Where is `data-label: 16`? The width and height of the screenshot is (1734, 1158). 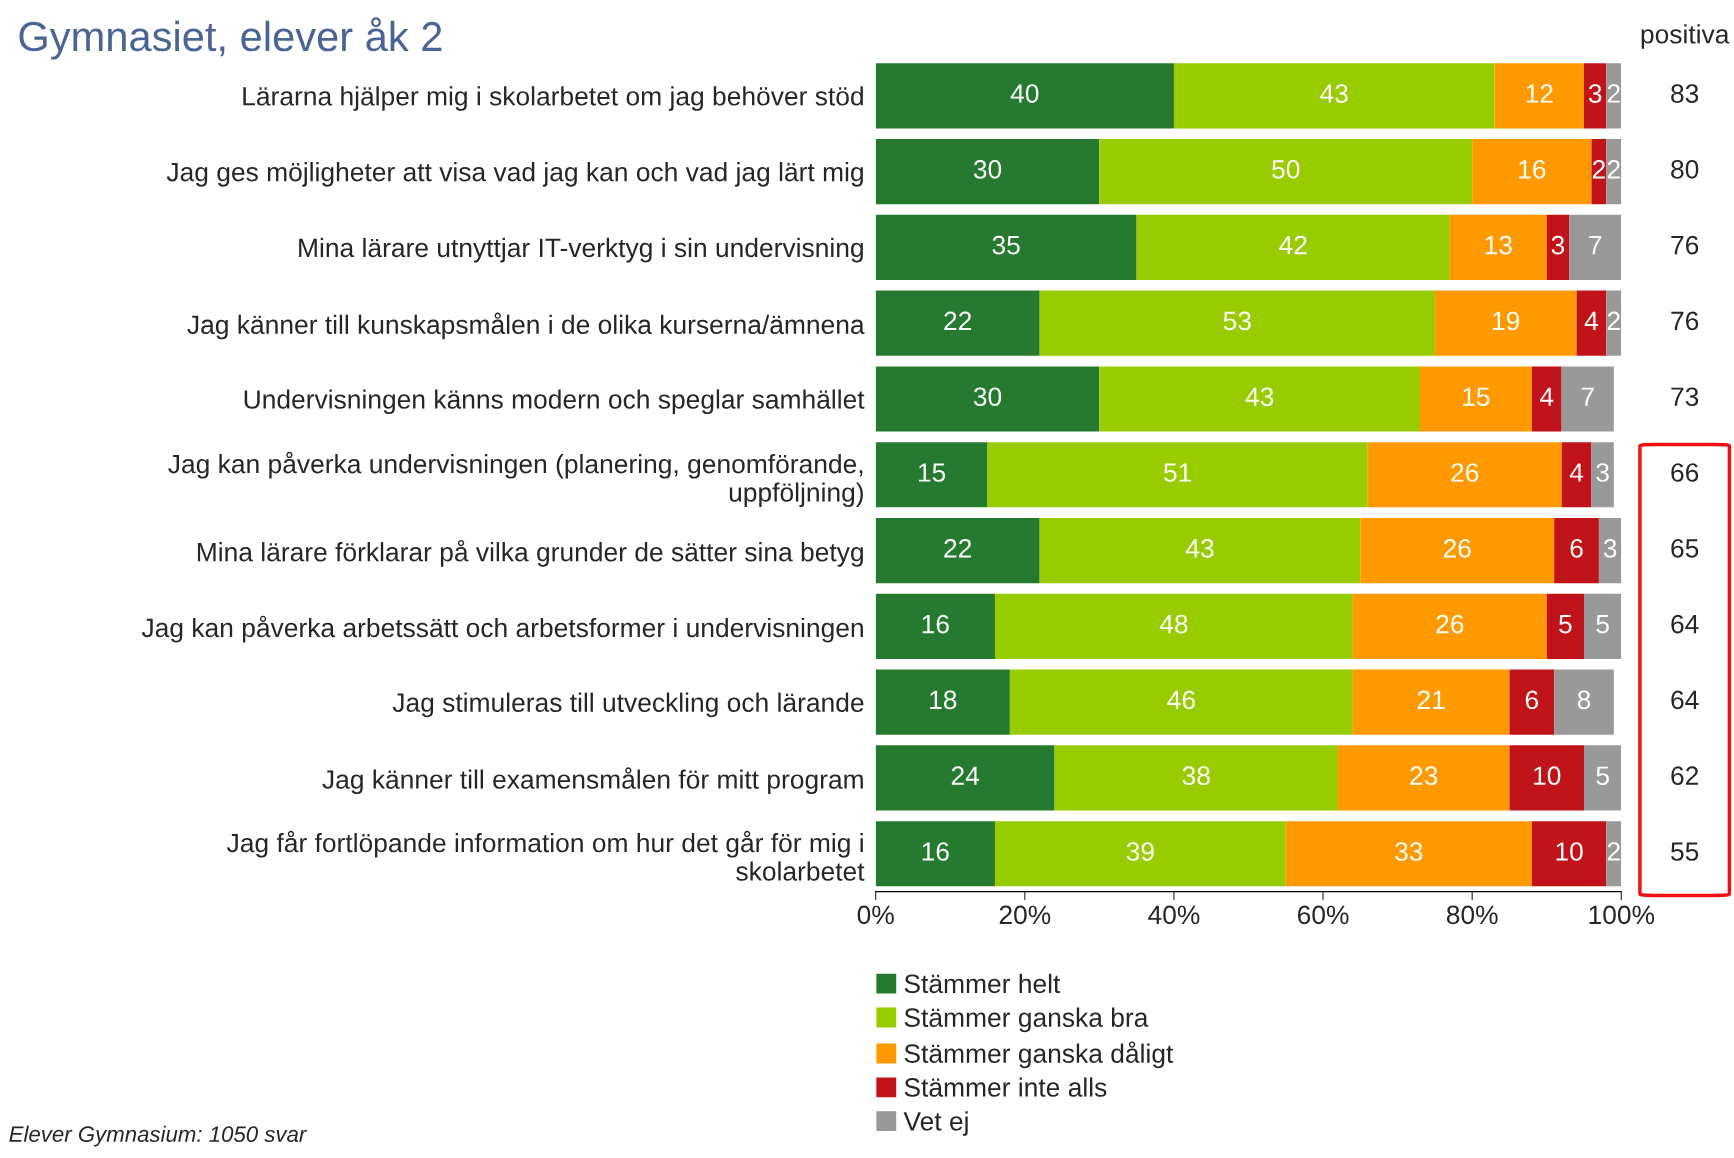 data-label: 16 is located at coordinates (1532, 169).